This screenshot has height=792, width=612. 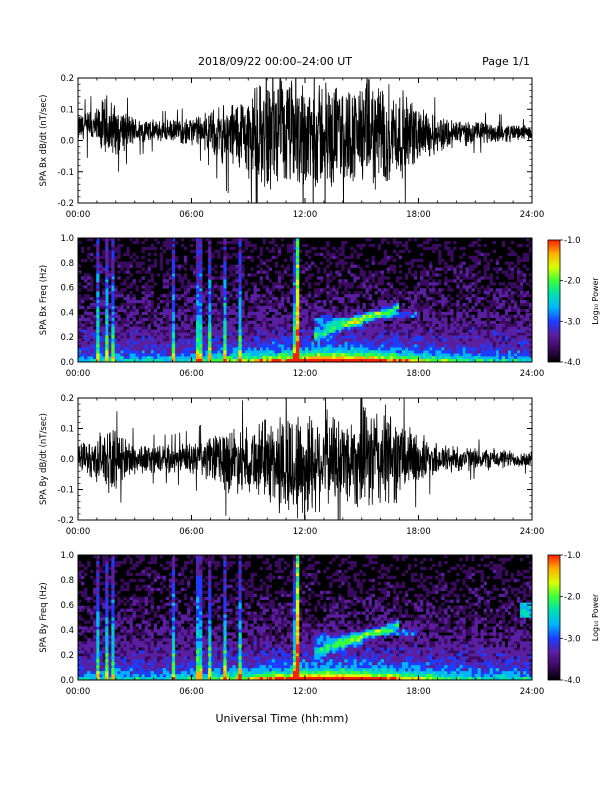 I want to click on y-axis-label: SPA Bx dB/dt (nT/sec), so click(x=44, y=141).